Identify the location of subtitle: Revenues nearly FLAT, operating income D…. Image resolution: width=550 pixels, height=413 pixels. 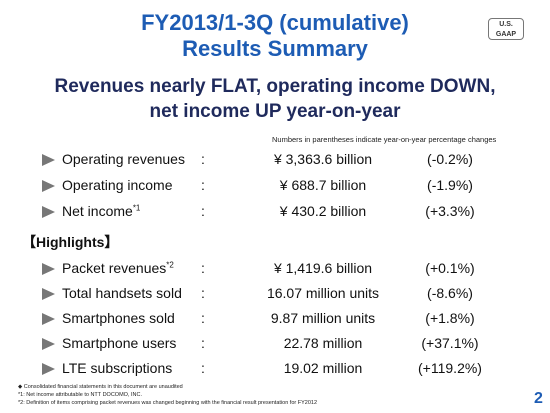
(275, 86).